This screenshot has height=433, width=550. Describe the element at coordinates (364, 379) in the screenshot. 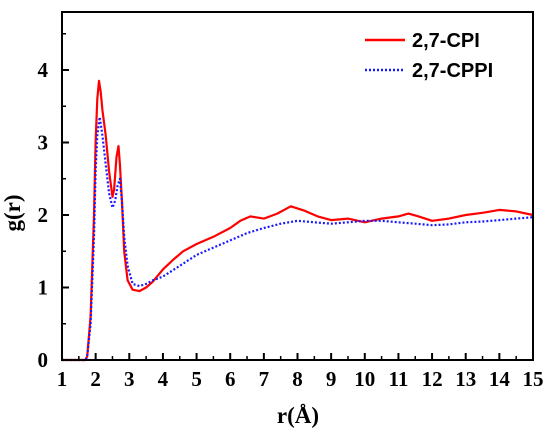

I see `x-tick-label: 10` at that location.